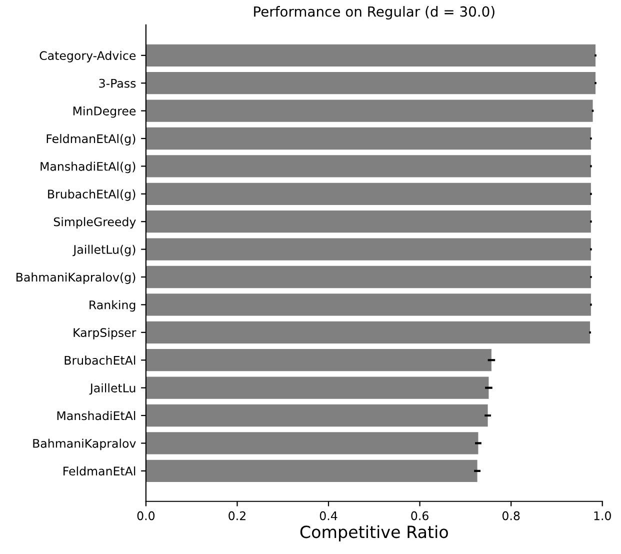 This screenshot has width=621, height=554. What do you see at coordinates (117, 83) in the screenshot?
I see `y-tick-label: 3-Pass` at bounding box center [117, 83].